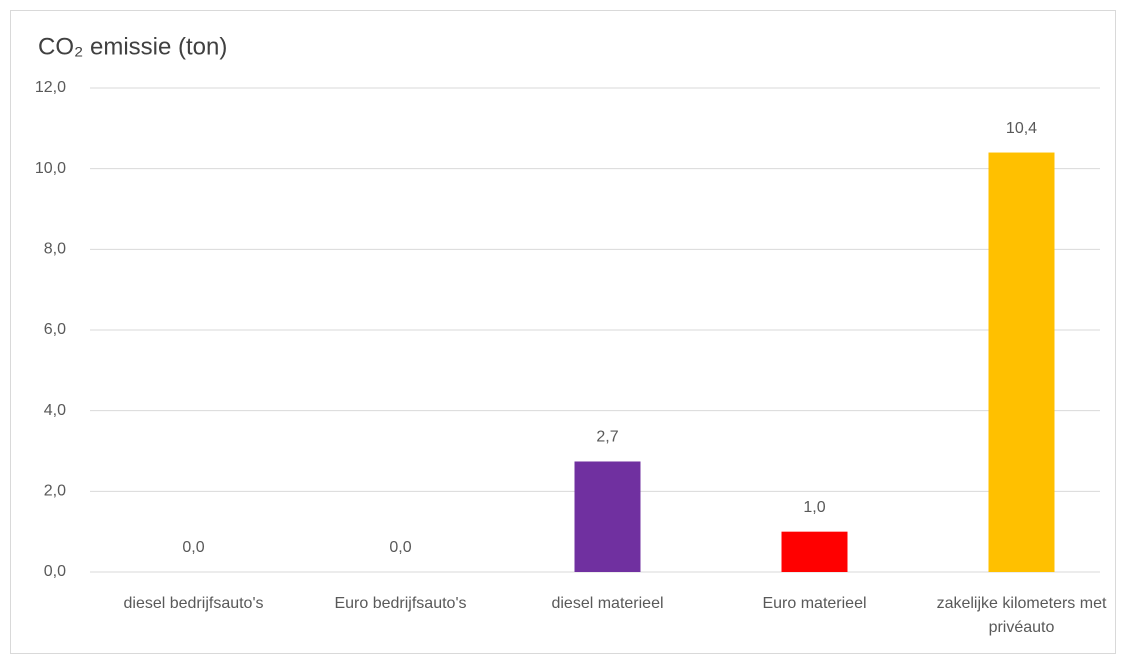 The image size is (1126, 664). I want to click on y-tick-label: 12,0, so click(50, 87).